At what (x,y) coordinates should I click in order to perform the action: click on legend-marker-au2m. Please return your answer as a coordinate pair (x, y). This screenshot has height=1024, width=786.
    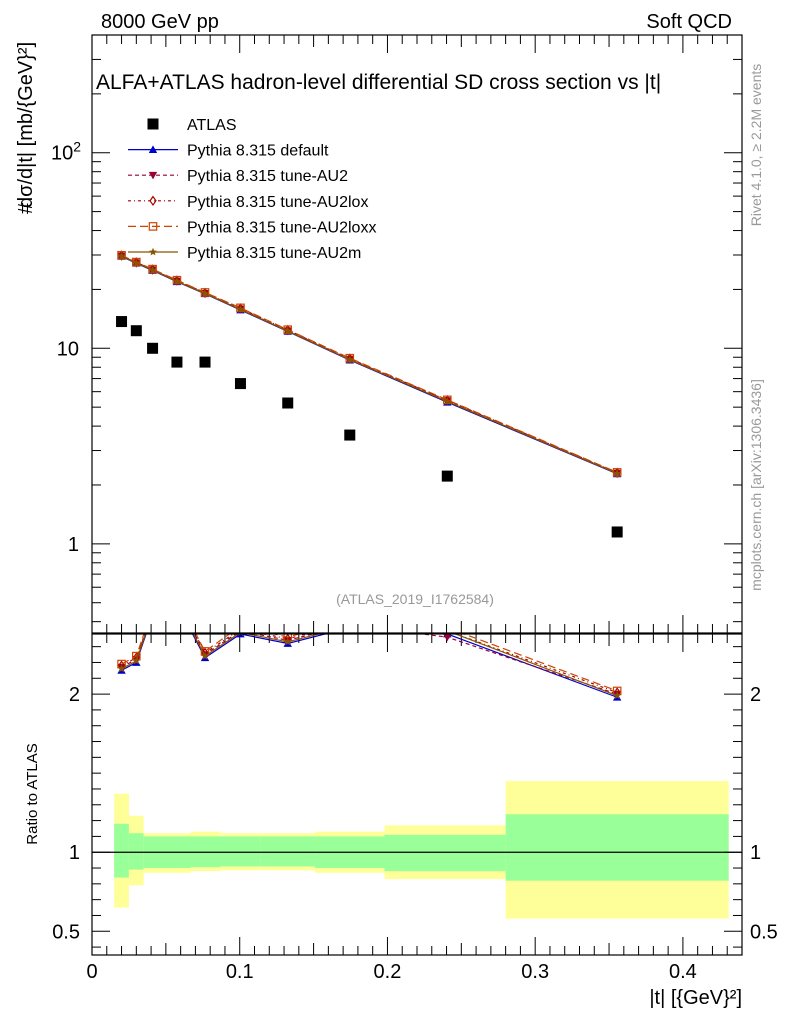
    Looking at the image, I should click on (153, 251).